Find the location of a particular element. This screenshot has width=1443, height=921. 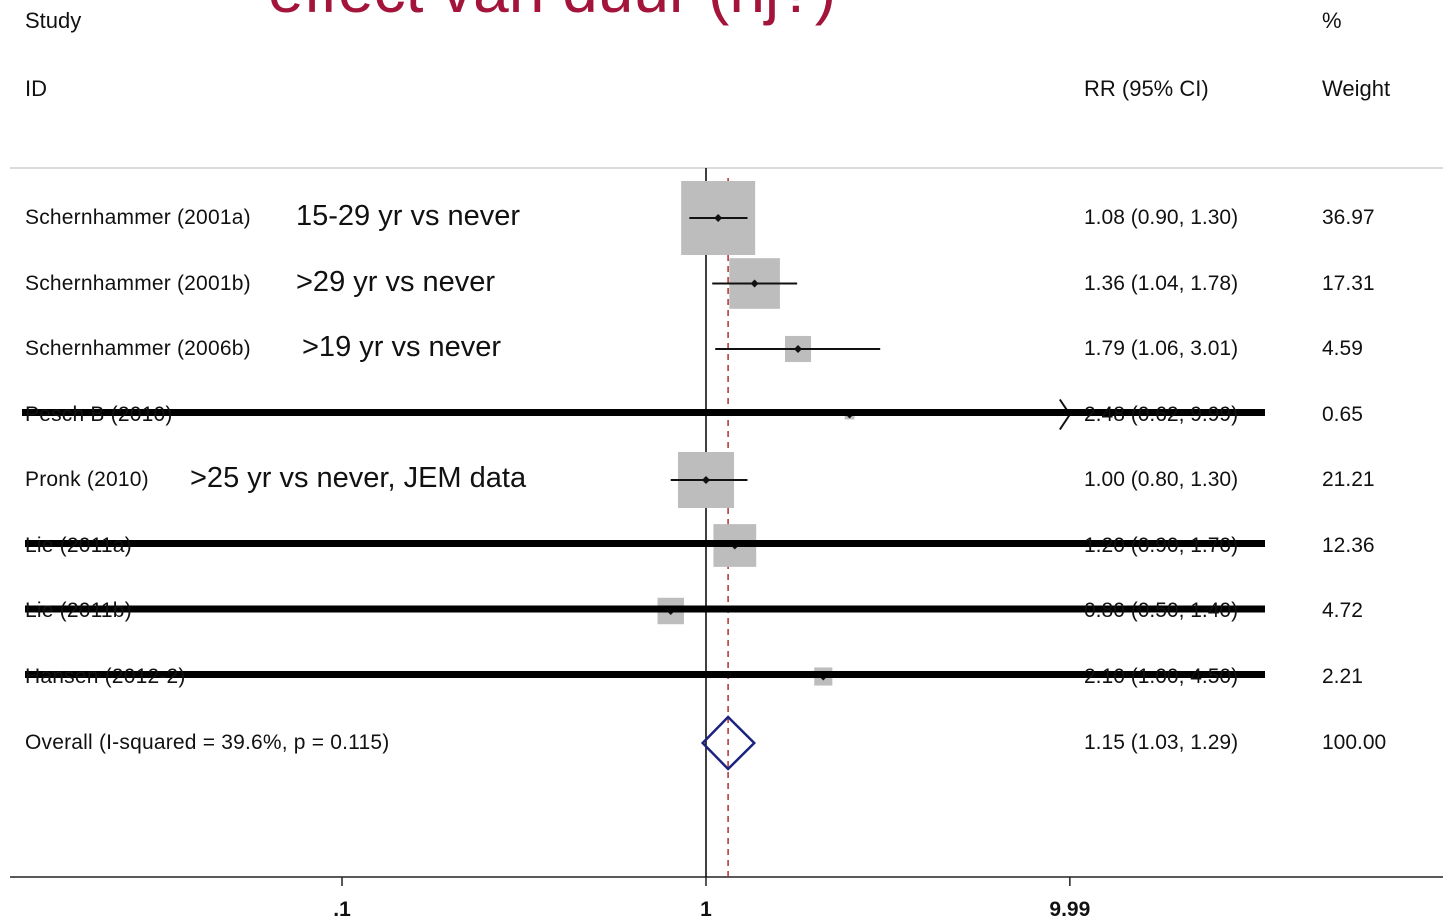

study-name: Pronk (2010) is located at coordinates (87, 479).